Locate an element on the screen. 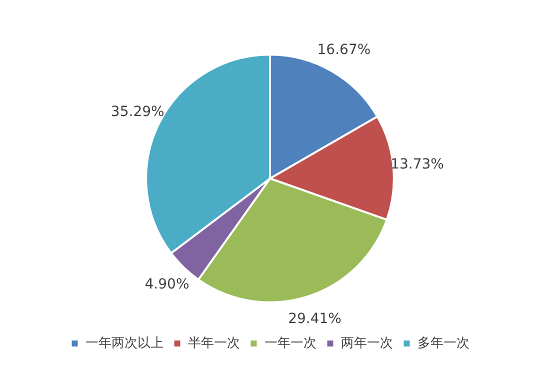  legend-label: 半年一次 is located at coordinates (214, 343).